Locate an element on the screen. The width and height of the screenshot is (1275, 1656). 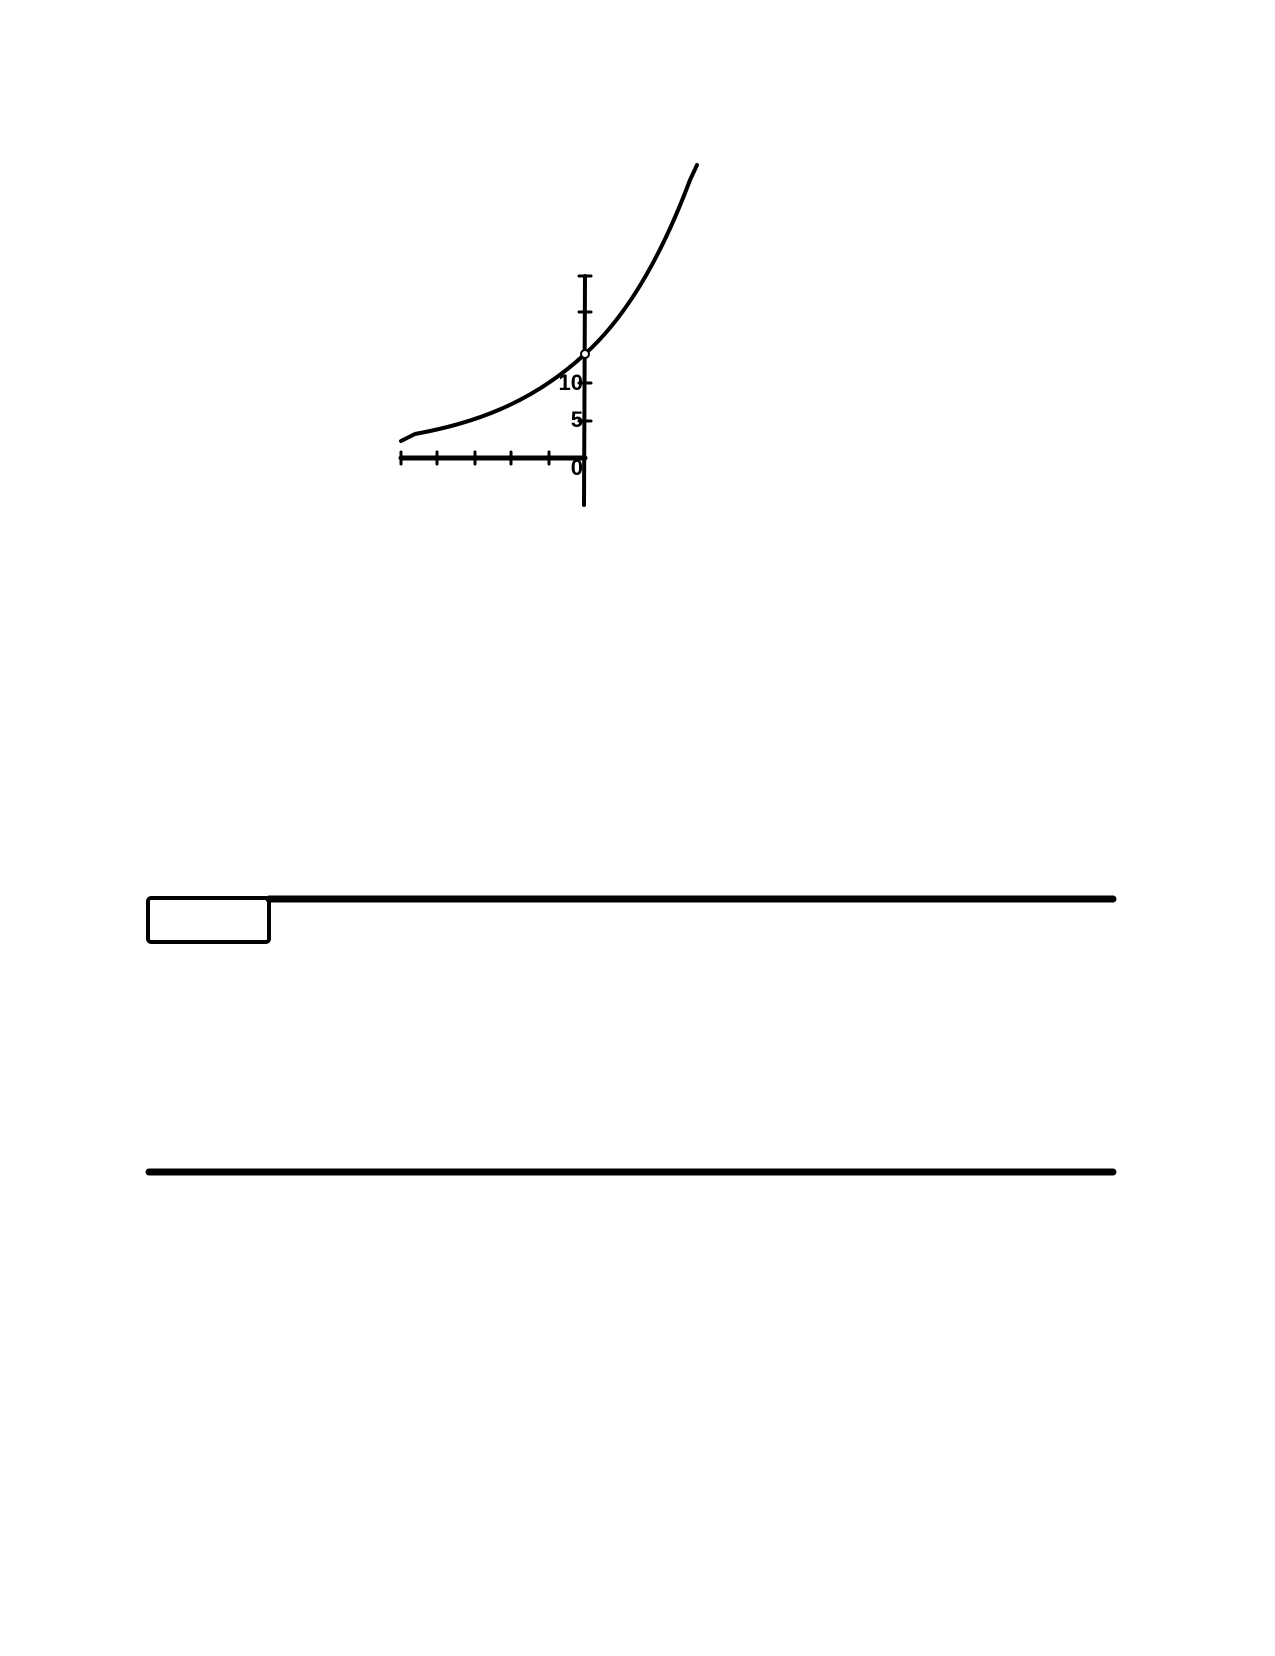
intercept-point is located at coordinates (585, 354).